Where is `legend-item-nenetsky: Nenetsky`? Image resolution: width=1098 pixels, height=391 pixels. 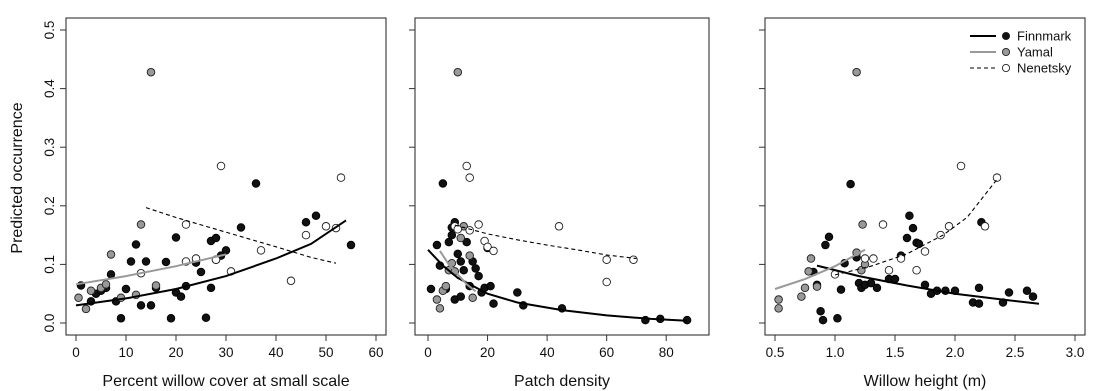 legend-item-nenetsky: Nenetsky is located at coordinates (1021, 68).